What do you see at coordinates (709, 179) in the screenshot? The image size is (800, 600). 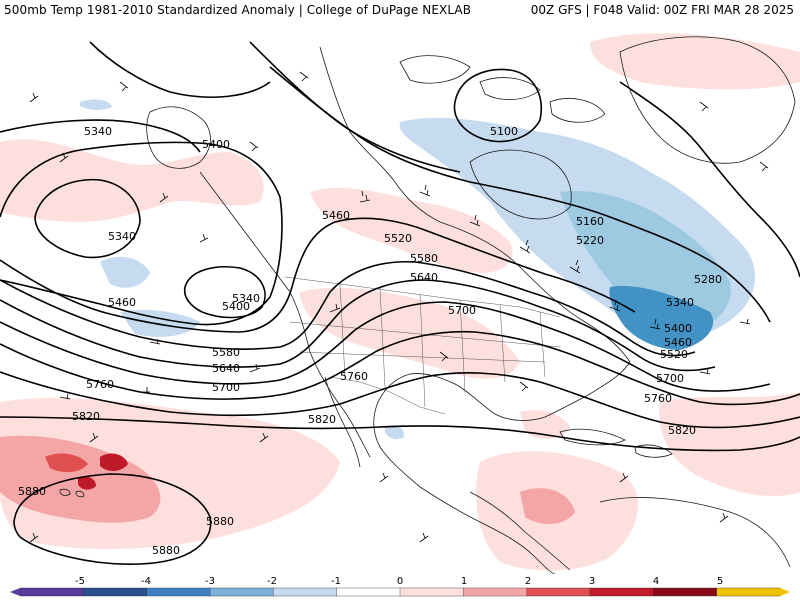 I see `contour-northeast` at bounding box center [709, 179].